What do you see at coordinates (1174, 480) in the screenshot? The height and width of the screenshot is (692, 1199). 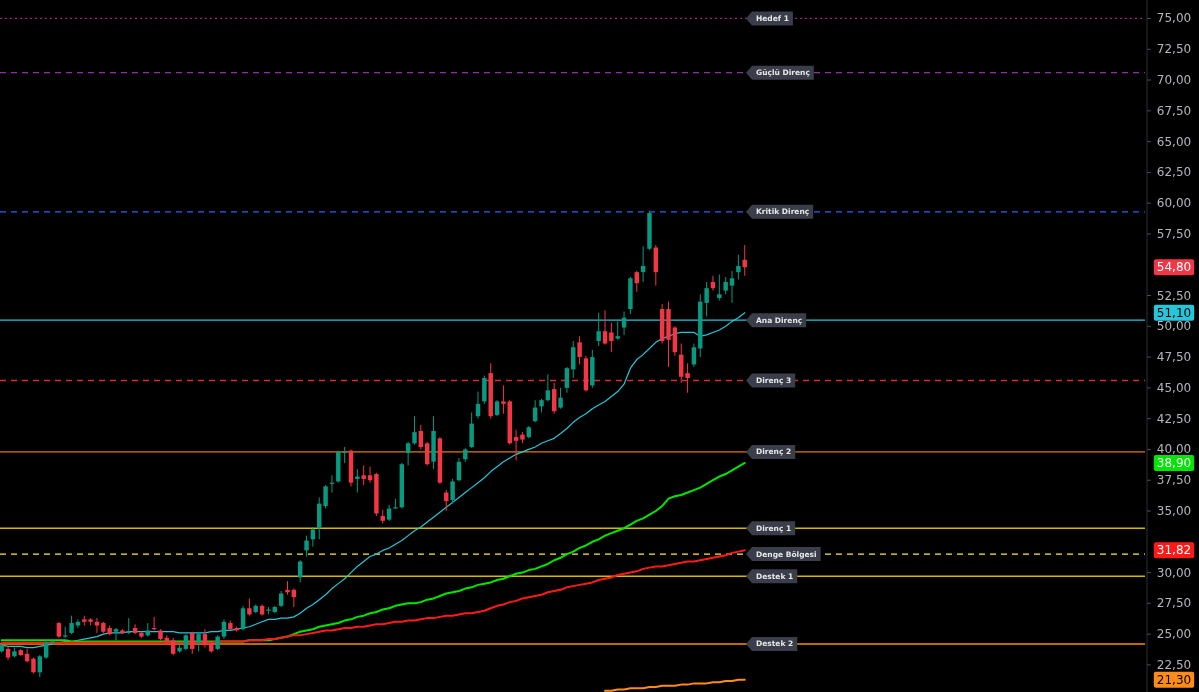 I see `y-tick-label: 37,50` at bounding box center [1174, 480].